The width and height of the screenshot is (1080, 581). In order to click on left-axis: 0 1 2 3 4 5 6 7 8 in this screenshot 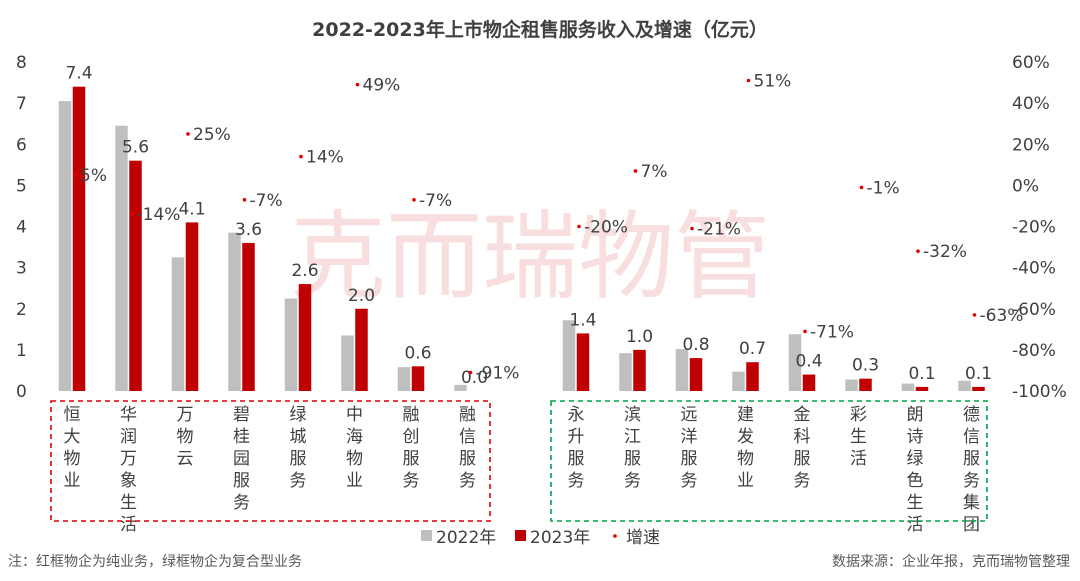, I will do `click(21, 227)`.